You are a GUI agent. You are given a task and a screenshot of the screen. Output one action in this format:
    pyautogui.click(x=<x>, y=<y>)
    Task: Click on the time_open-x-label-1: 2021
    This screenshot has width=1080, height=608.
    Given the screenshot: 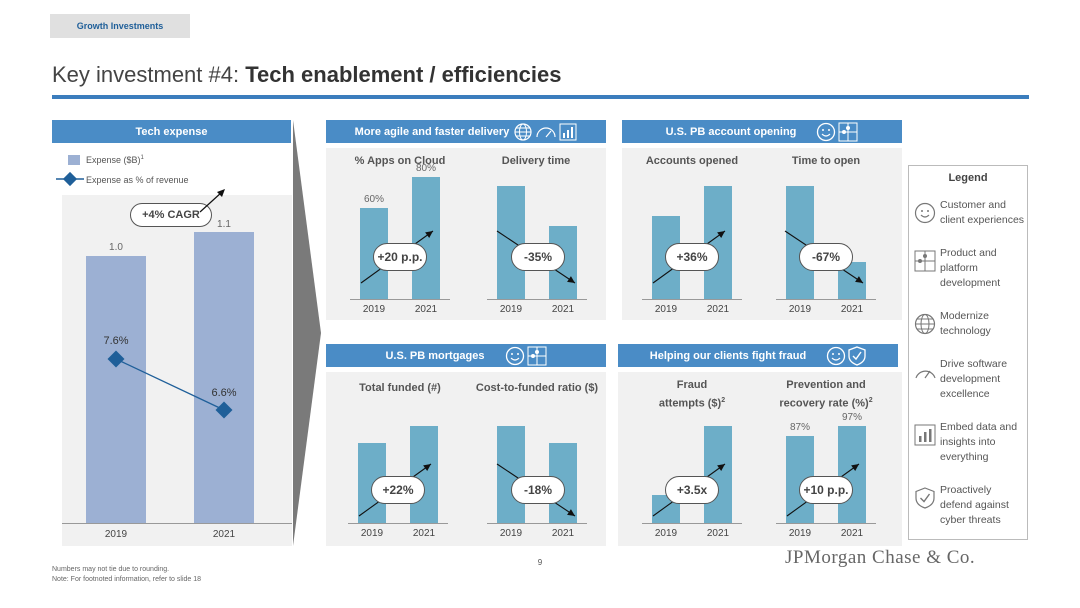 What is the action you would take?
    pyautogui.click(x=852, y=309)
    